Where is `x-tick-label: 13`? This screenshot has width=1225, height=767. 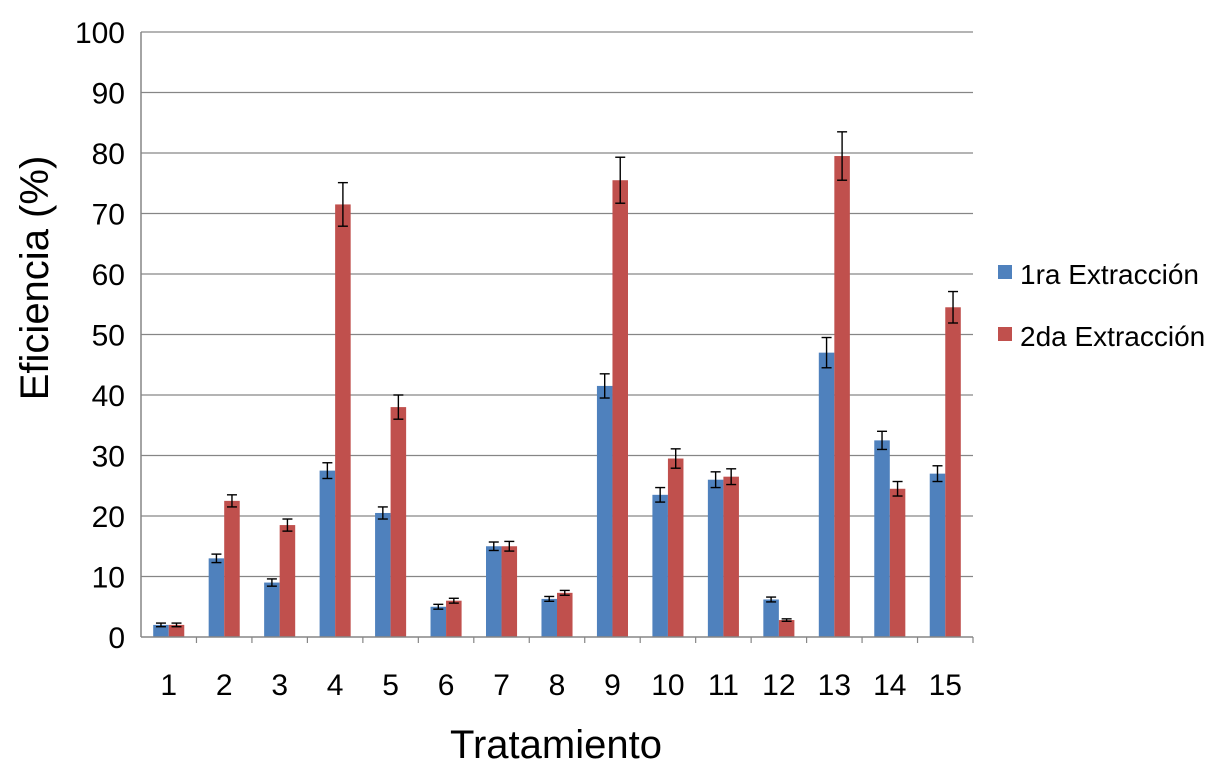 x-tick-label: 13 is located at coordinates (834, 685).